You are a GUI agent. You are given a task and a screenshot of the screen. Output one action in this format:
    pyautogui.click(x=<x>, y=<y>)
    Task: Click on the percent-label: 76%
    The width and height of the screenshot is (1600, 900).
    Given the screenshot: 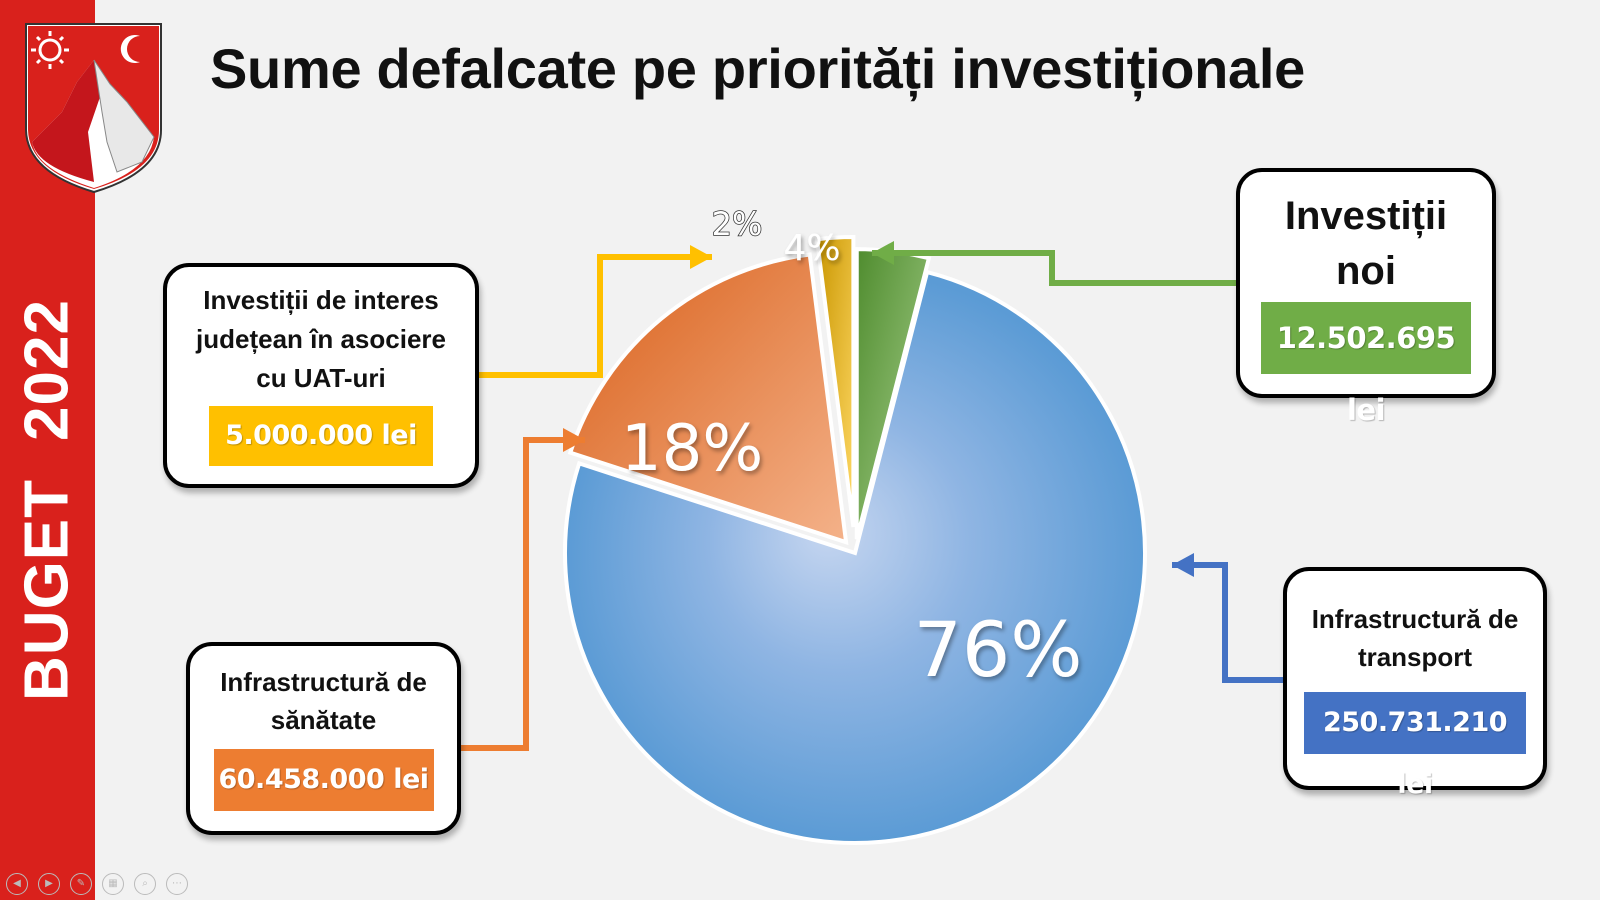 What is the action you would take?
    pyautogui.click(x=998, y=649)
    